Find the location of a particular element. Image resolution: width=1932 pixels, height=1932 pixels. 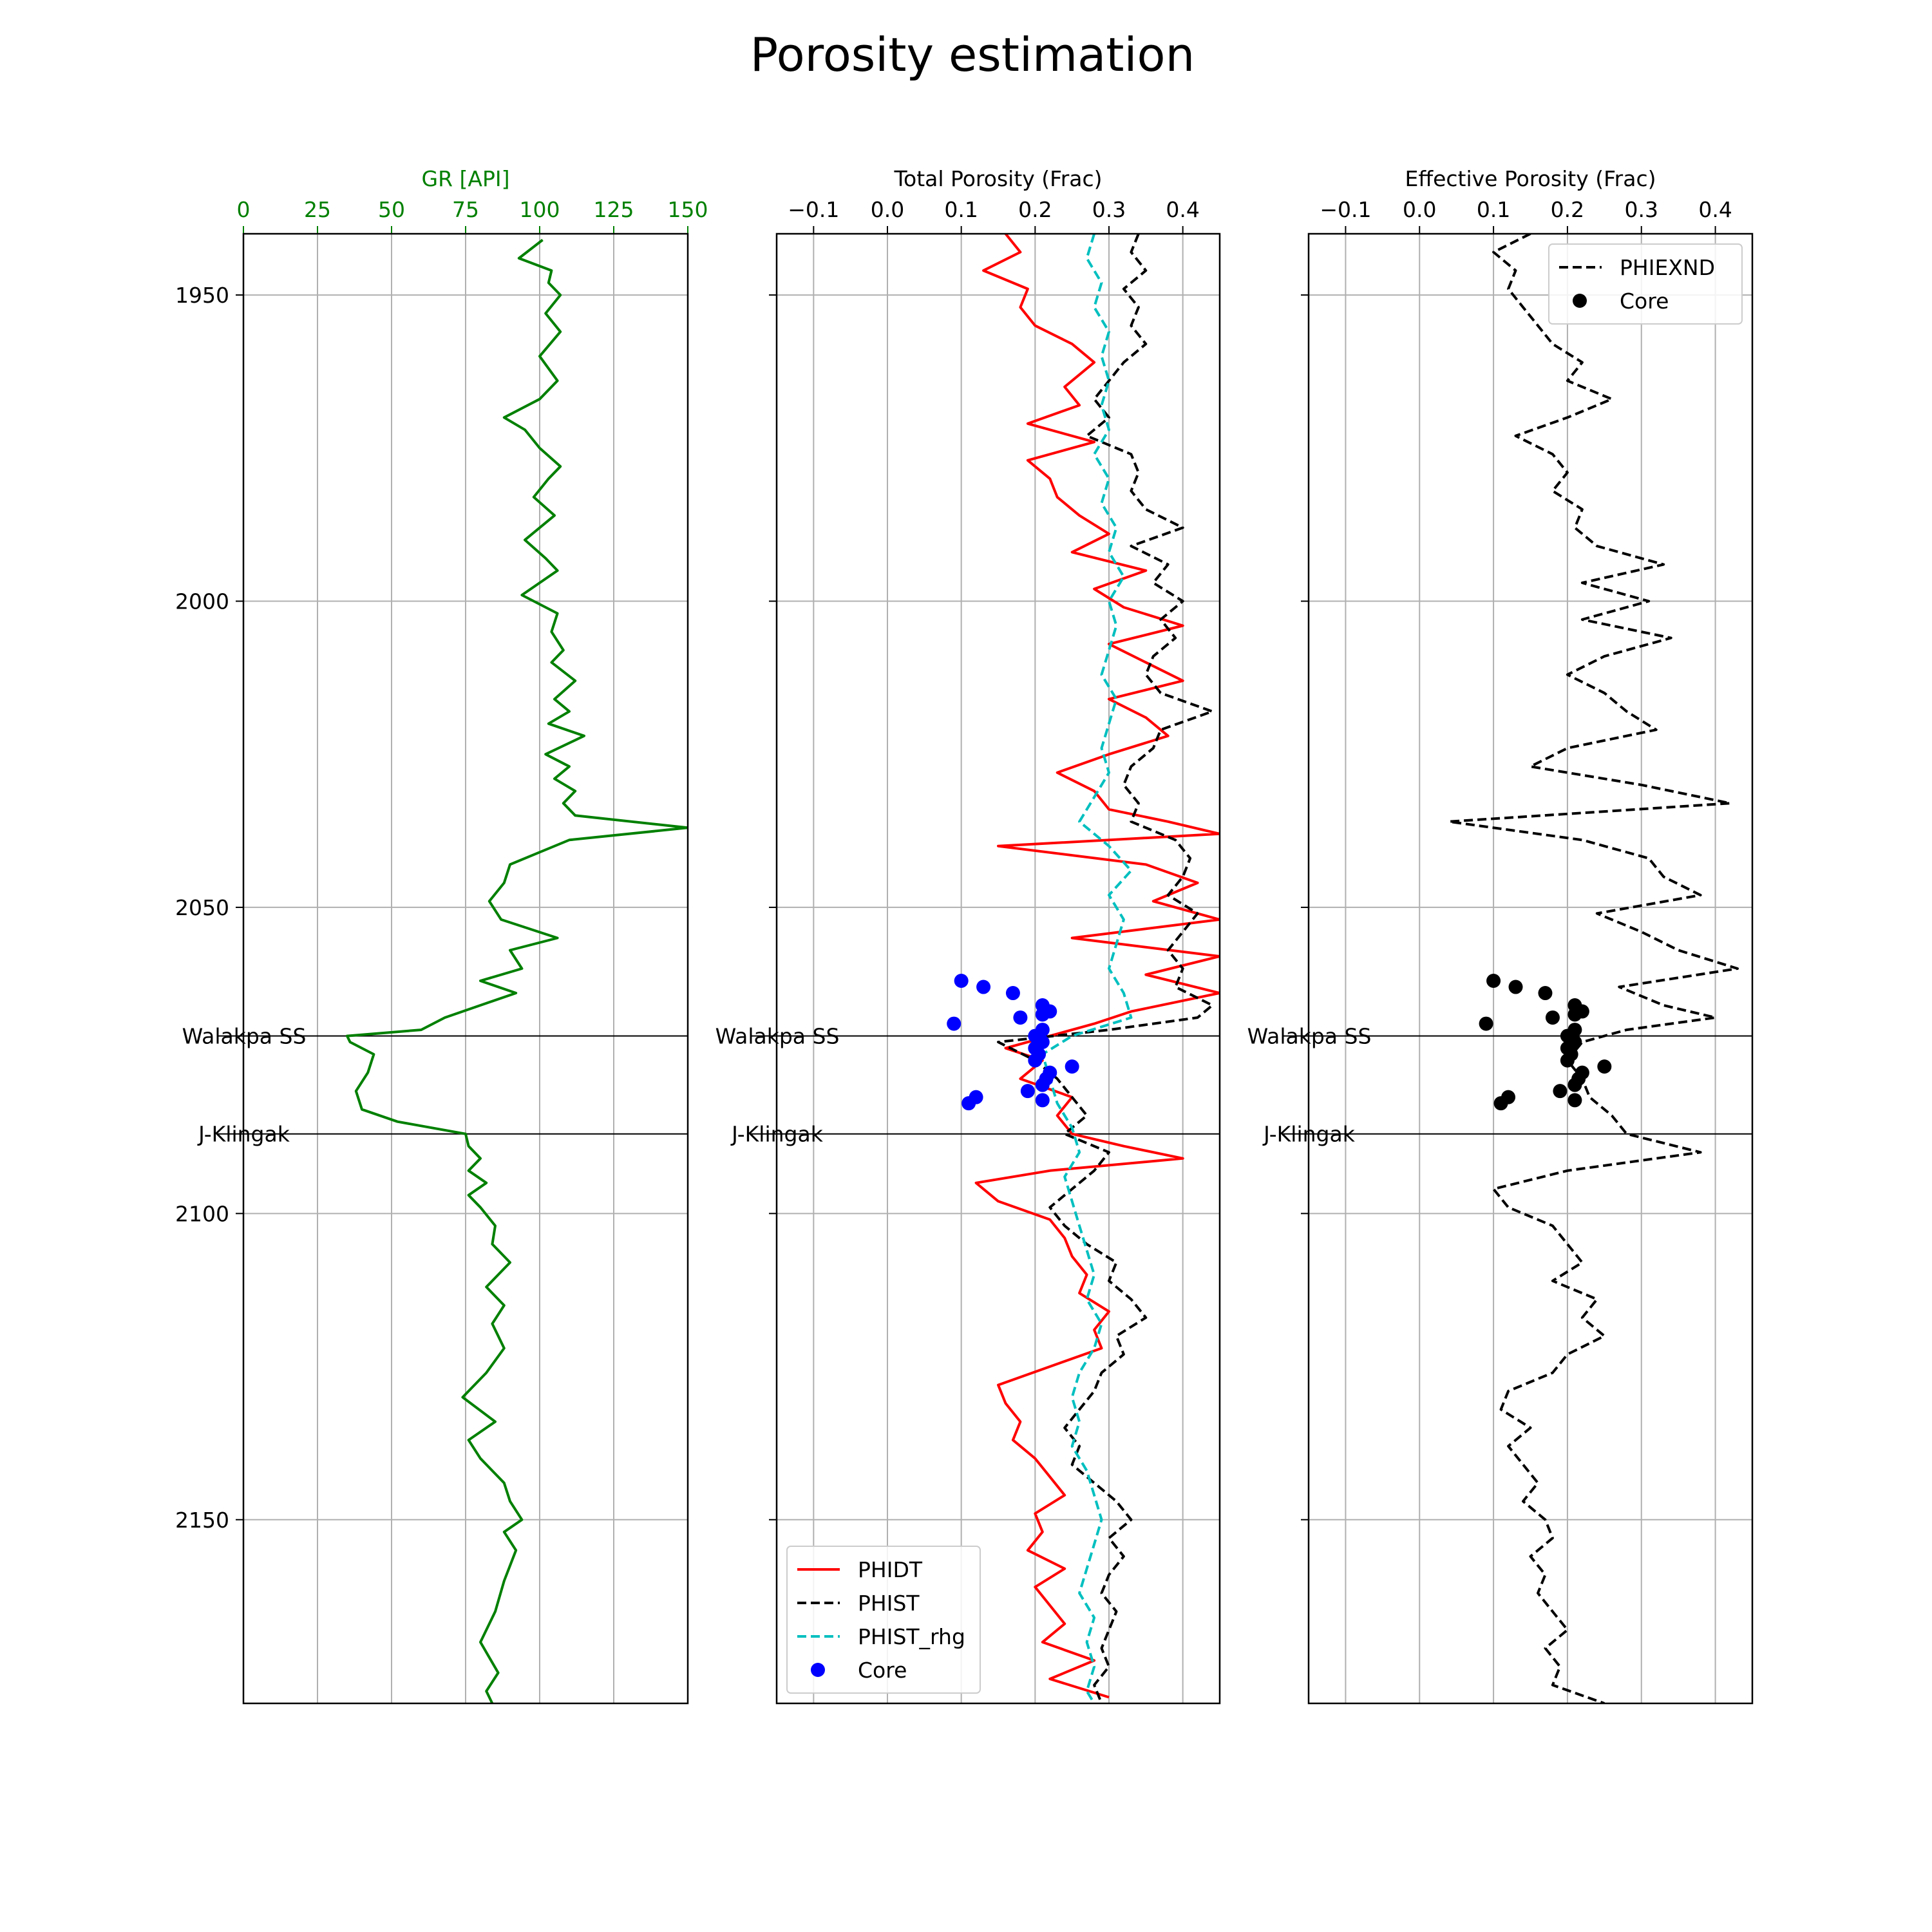

figure-title: Porosity estimation is located at coordinates (973, 55).